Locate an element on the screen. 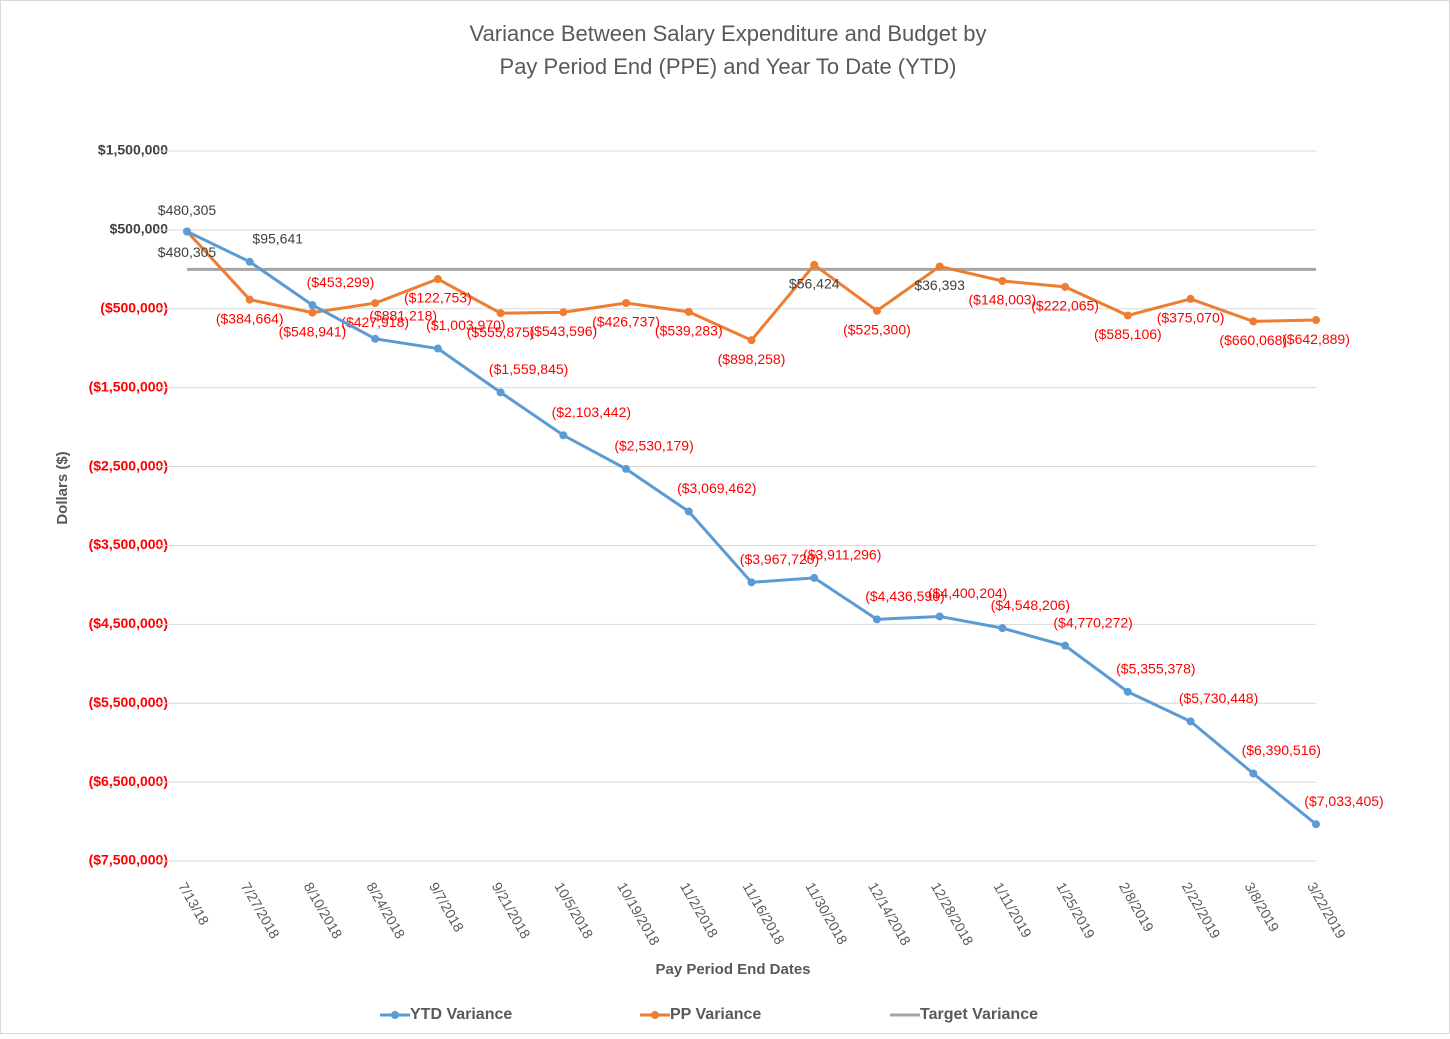 This screenshot has width=1450, height=1039. data-label: ($5,355,378) is located at coordinates (1155, 669).